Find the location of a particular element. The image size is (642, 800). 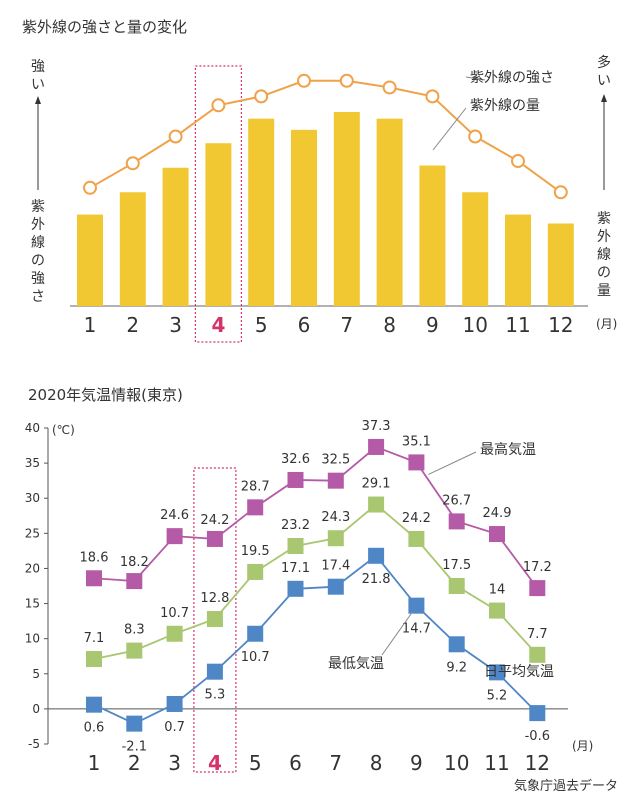

max-temp-leader is located at coordinates (452, 463).